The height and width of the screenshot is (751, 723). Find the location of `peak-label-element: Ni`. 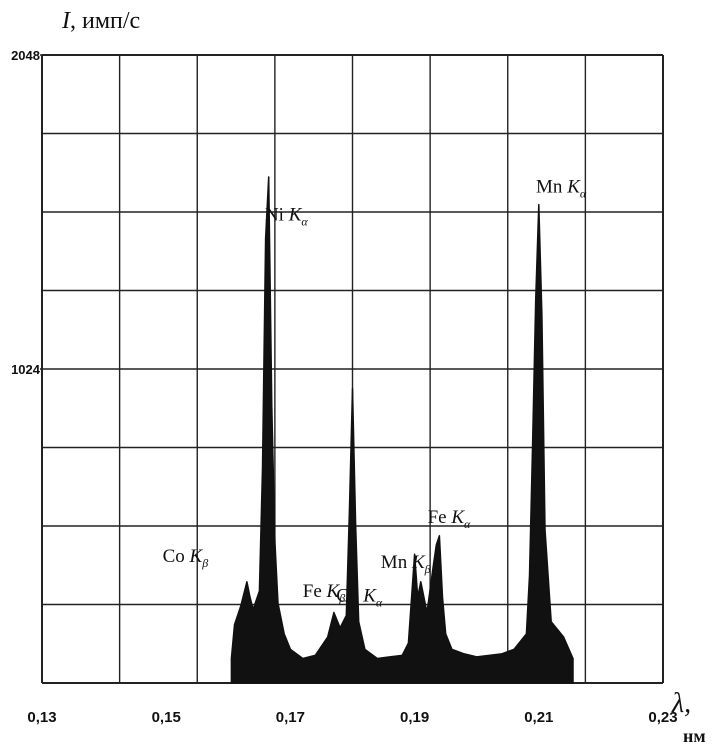

peak-label-element: Ni is located at coordinates (277, 214).